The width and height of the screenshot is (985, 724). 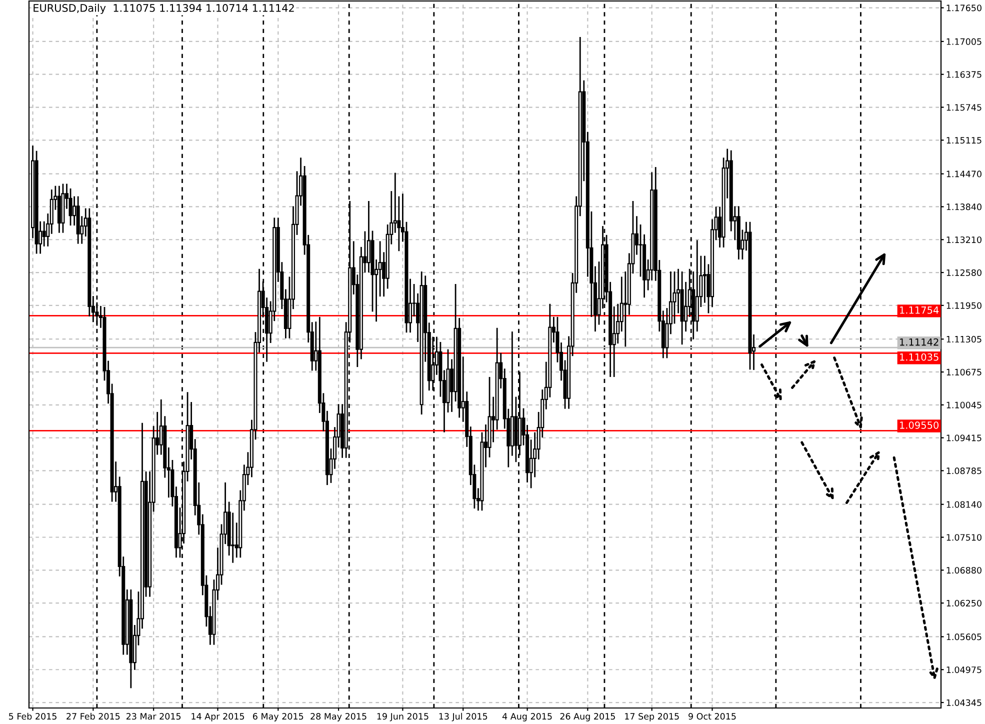 I want to click on ref-line-label: 1.11754, so click(x=919, y=310).